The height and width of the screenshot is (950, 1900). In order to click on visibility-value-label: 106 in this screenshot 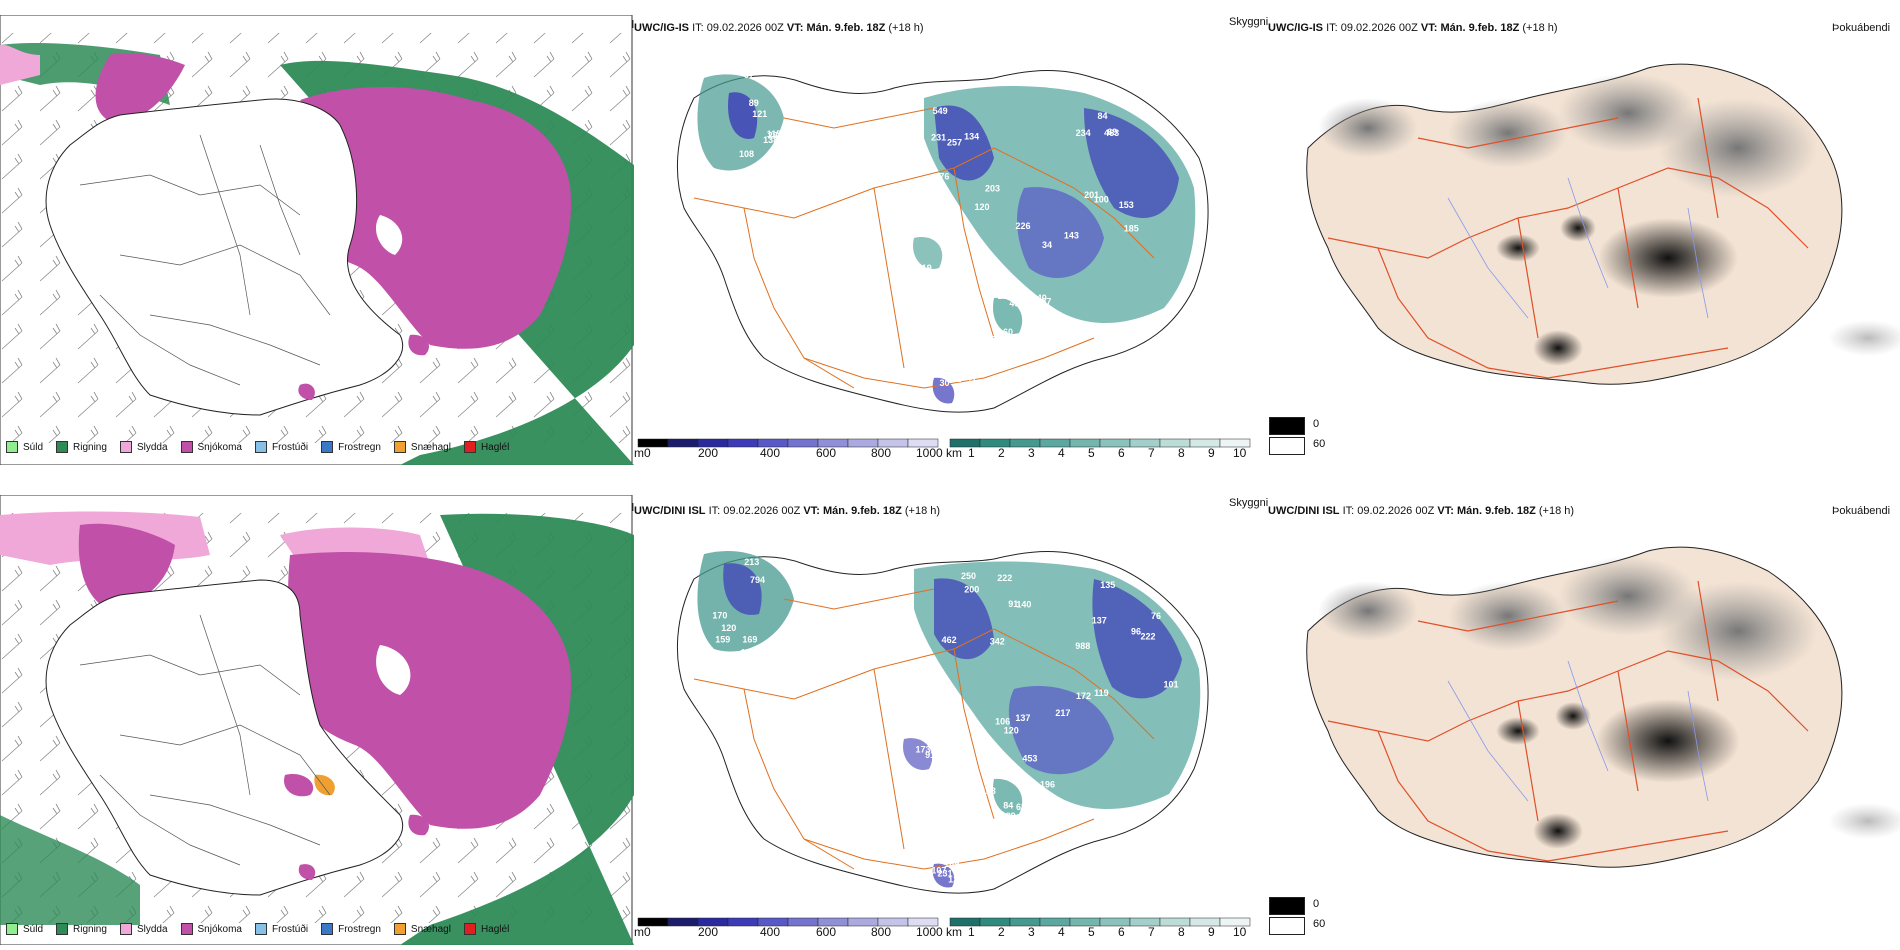, I will do `click(1002, 722)`.